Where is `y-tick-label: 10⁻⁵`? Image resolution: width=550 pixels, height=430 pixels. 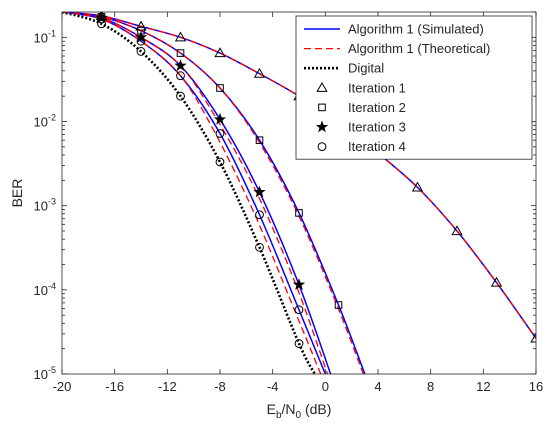 y-tick-label: 10⁻⁵ is located at coordinates (45, 373).